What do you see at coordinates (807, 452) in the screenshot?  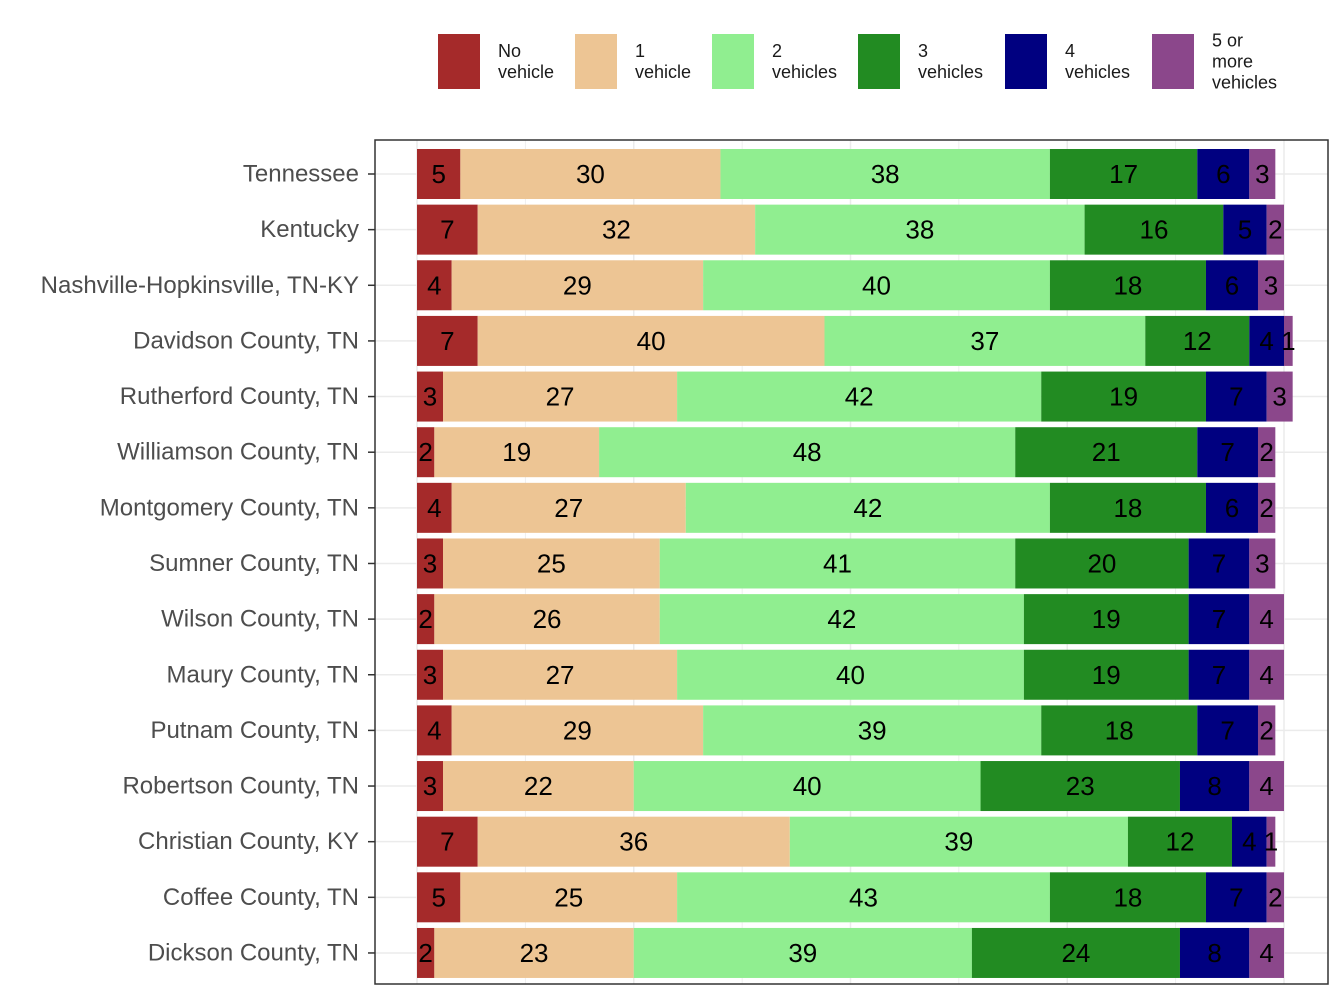 I see `data-label: 48` at bounding box center [807, 452].